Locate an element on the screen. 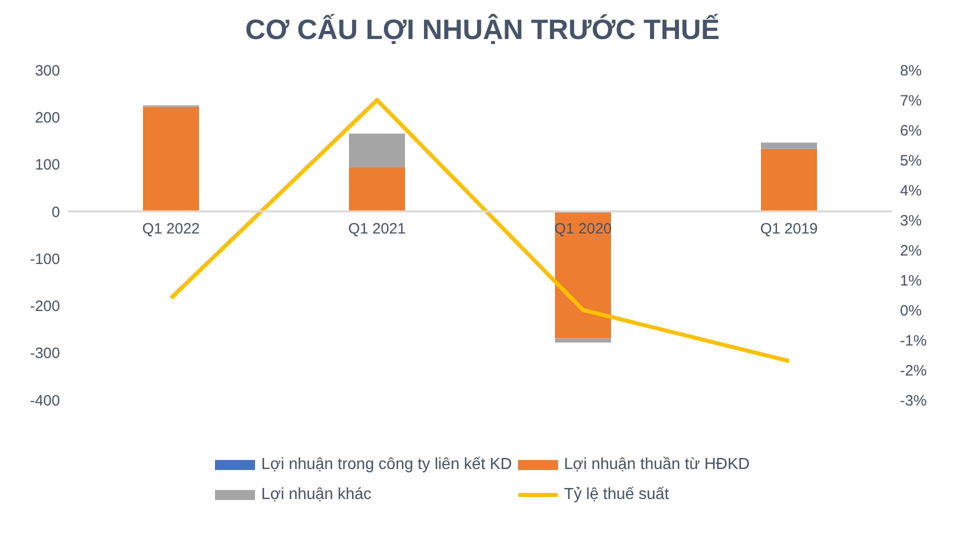 The width and height of the screenshot is (965, 552). y2-tick-label: 4% is located at coordinates (911, 191).